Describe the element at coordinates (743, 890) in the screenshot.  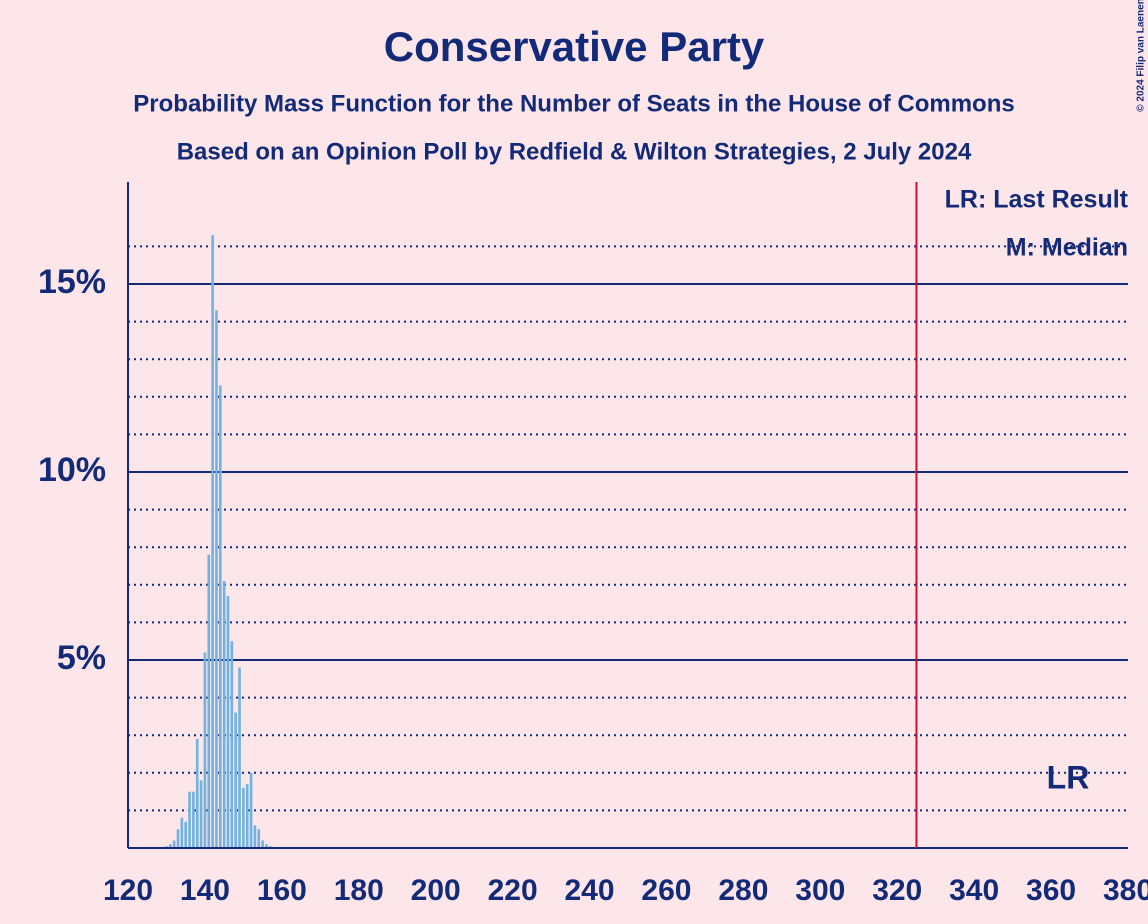
I see `x-tick-label: 280` at that location.